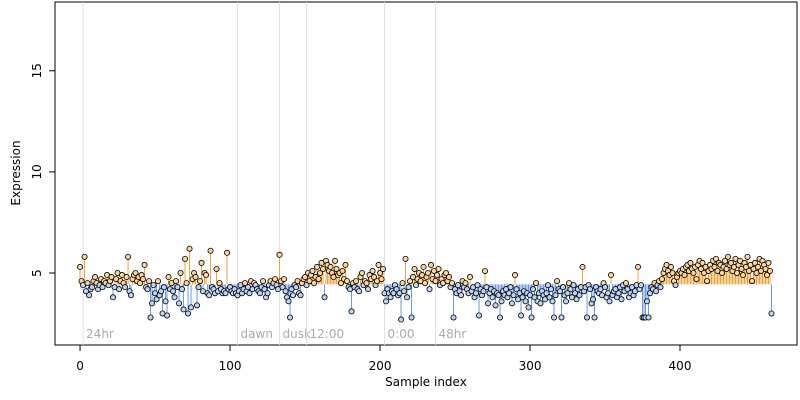 This screenshot has height=400, width=800. What do you see at coordinates (257, 334) in the screenshot?
I see `annotation-label: dawn` at bounding box center [257, 334].